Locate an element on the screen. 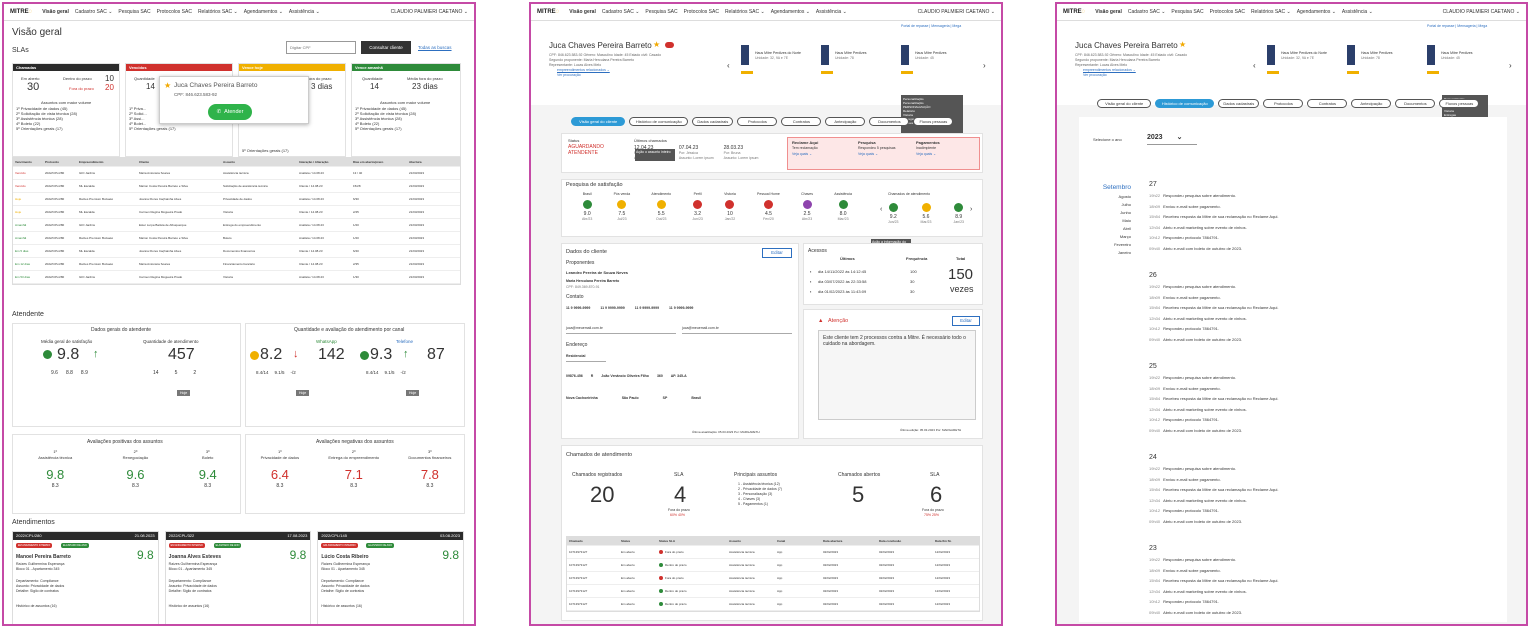  protocol-id: 2022/CPL/280 is located at coordinates (29, 535).